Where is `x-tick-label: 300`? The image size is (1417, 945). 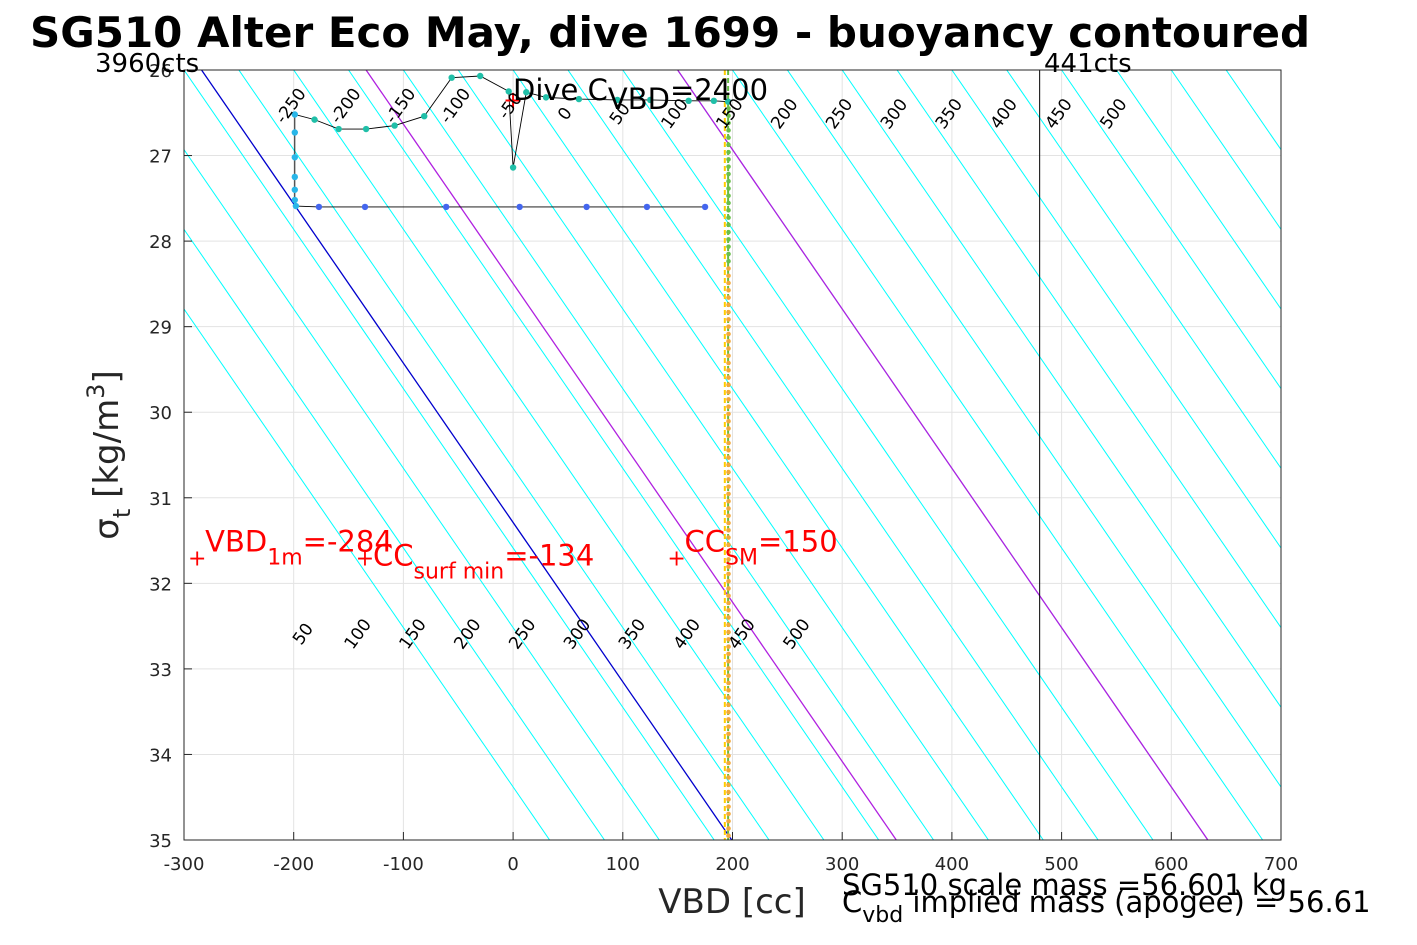
x-tick-label: 300 is located at coordinates (842, 864).